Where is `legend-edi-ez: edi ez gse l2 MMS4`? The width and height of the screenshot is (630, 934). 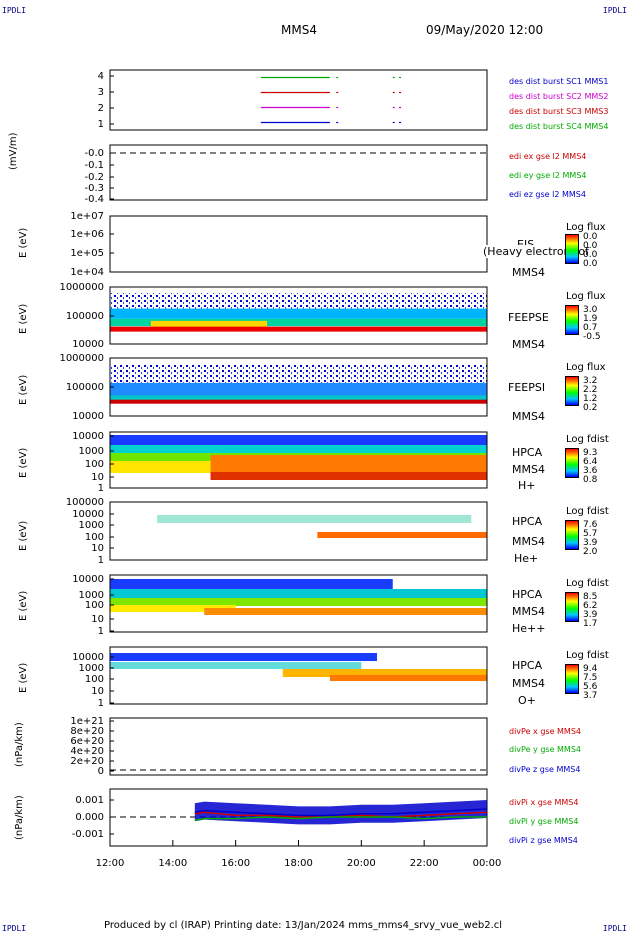 legend-edi-ez: edi ez gse l2 MMS4 is located at coordinates (547, 194).